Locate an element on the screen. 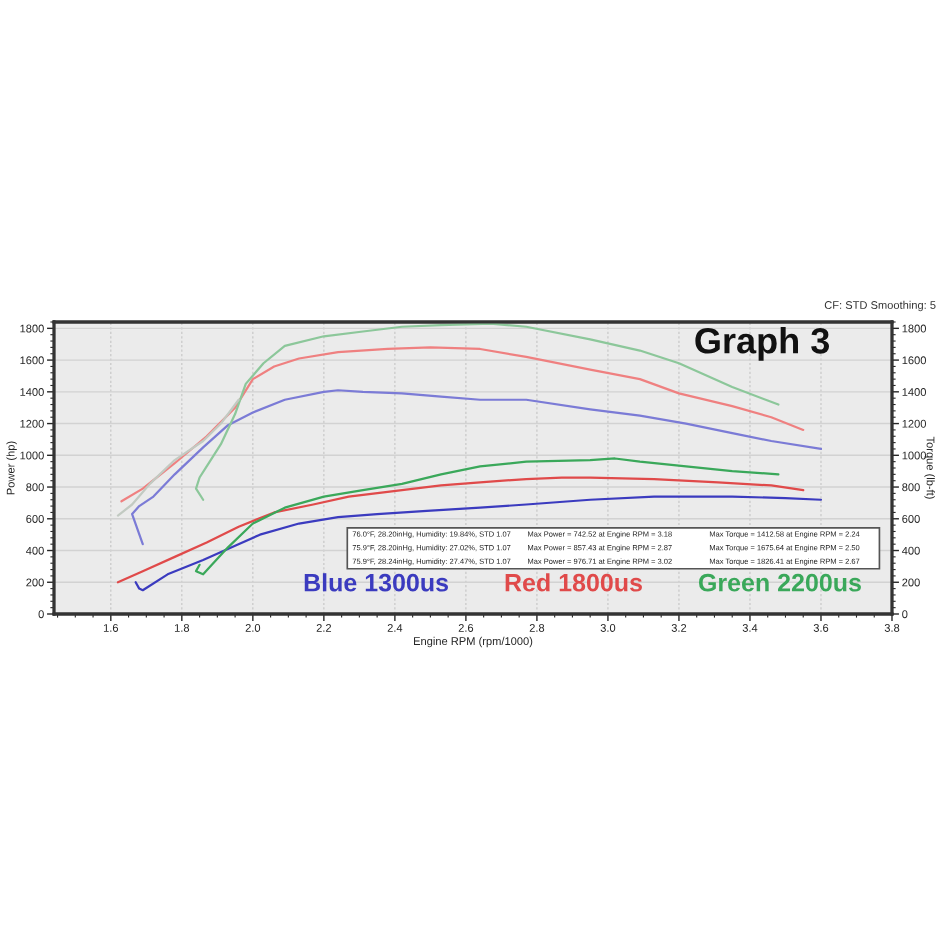 The width and height of the screenshot is (946, 946). text: Green 2200us is located at coordinates (779, 582).